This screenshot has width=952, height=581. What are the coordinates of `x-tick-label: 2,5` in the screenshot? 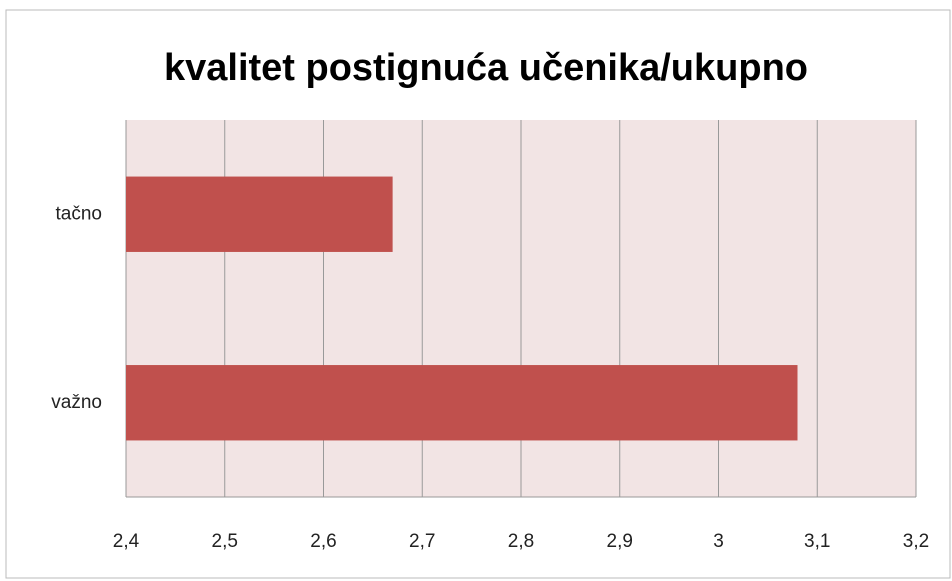 It's located at (225, 541).